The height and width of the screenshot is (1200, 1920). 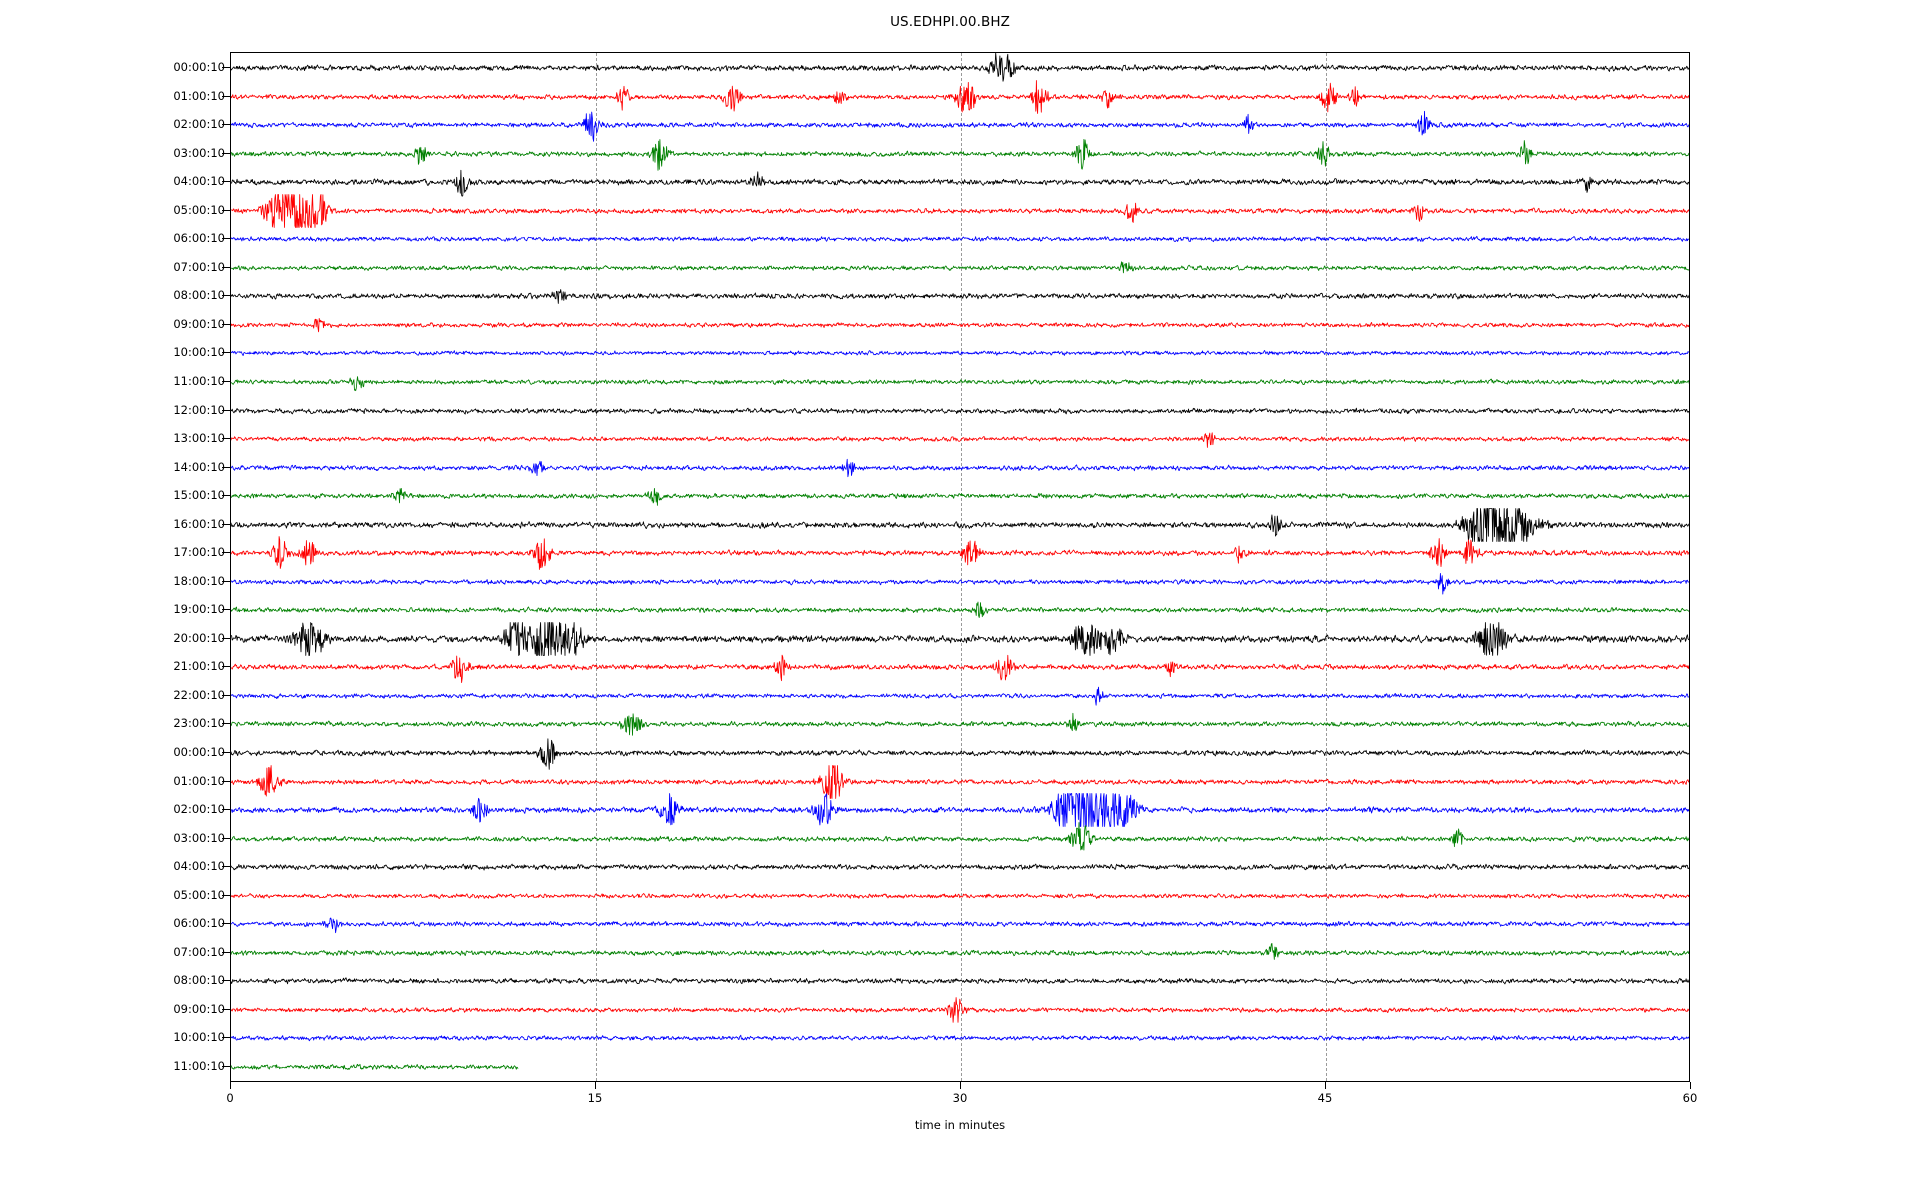 What do you see at coordinates (960, 1098) in the screenshot?
I see `x-tick-label: 30` at bounding box center [960, 1098].